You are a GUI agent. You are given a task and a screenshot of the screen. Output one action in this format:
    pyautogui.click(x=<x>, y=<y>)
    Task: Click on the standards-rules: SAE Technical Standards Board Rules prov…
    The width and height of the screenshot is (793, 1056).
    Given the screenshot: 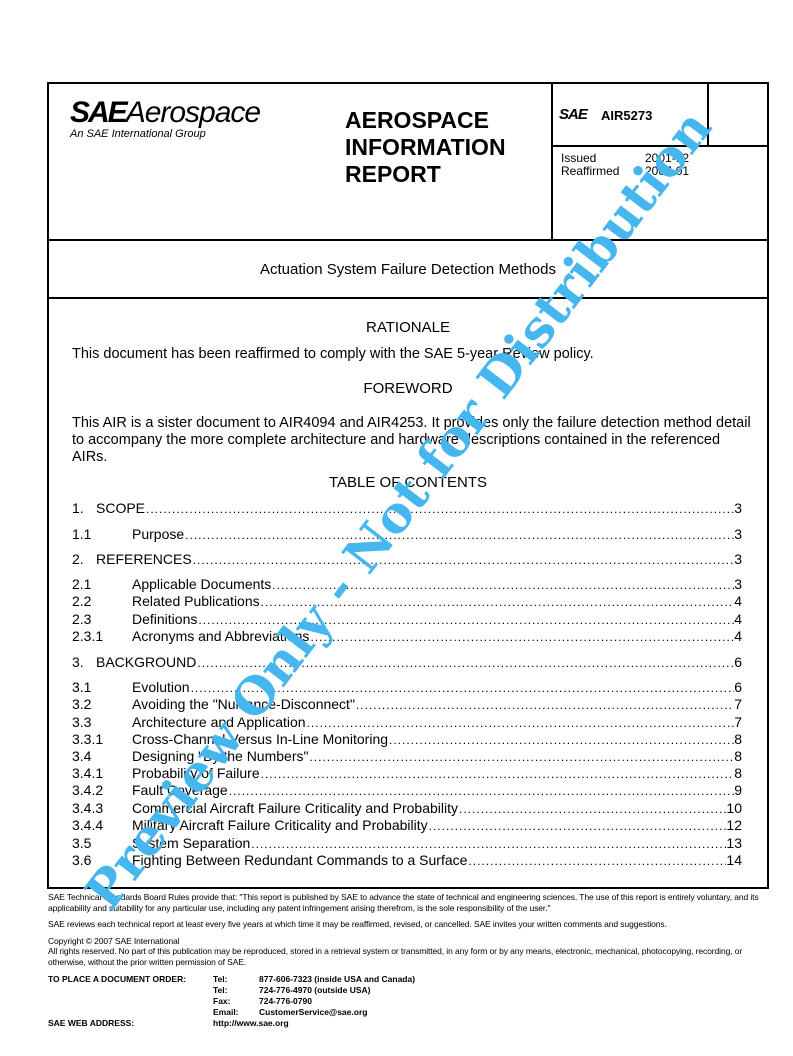 What is the action you would take?
    pyautogui.click(x=403, y=902)
    